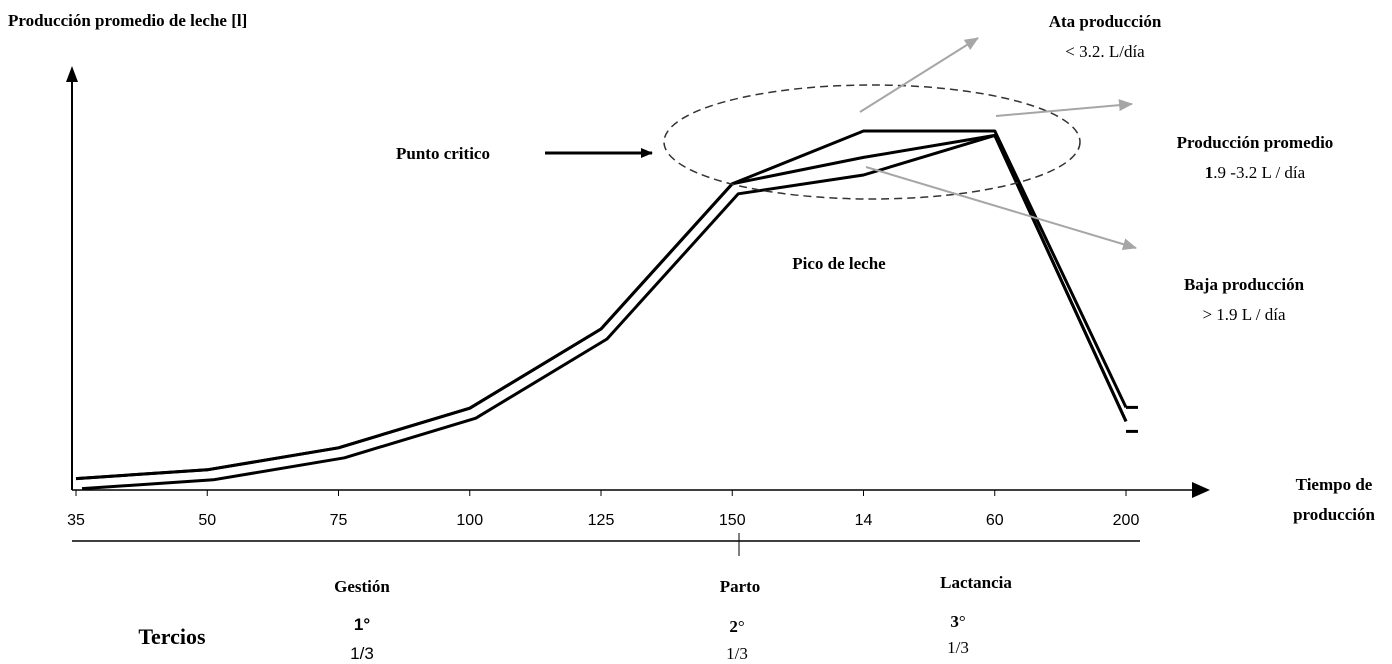  I want to click on x-tick-label: 60, so click(995, 520).